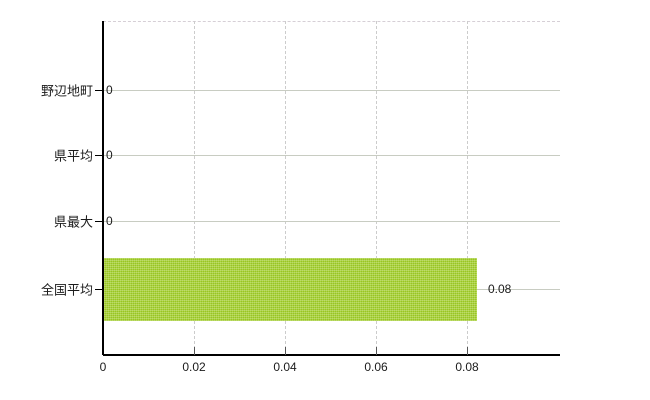 The height and width of the screenshot is (400, 650). I want to click on y-axis-tick-label-3: 全国平均, so click(66, 290).